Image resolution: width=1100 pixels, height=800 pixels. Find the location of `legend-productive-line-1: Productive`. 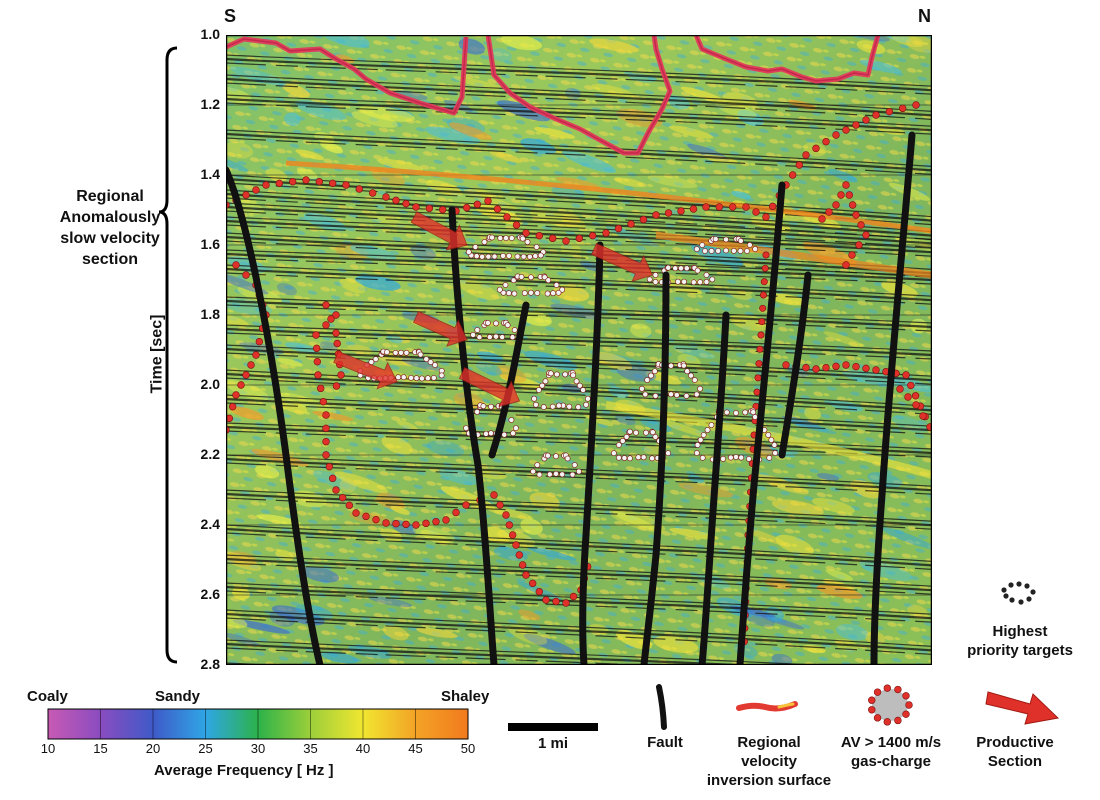

legend-productive-line-1: Productive is located at coordinates (1015, 742).